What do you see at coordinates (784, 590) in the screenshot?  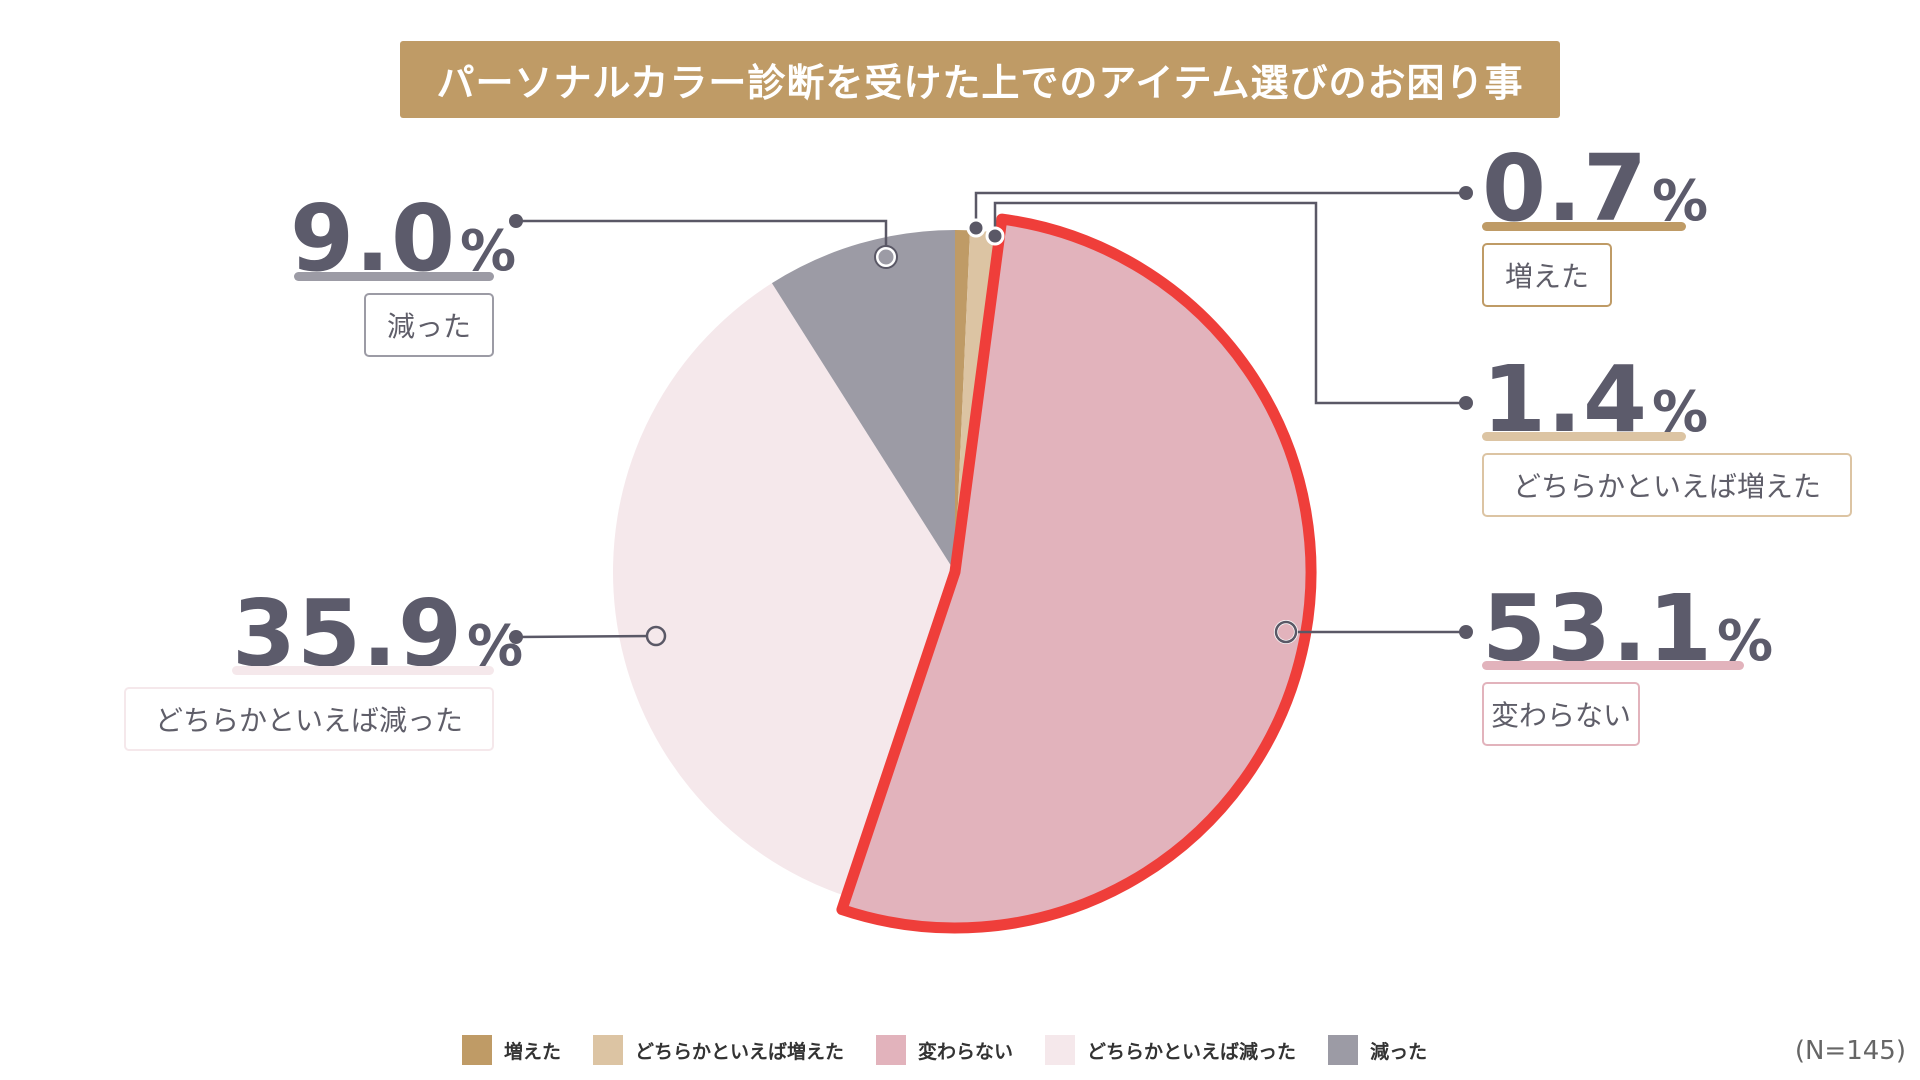 I see `pie-slice-slight-dec` at bounding box center [784, 590].